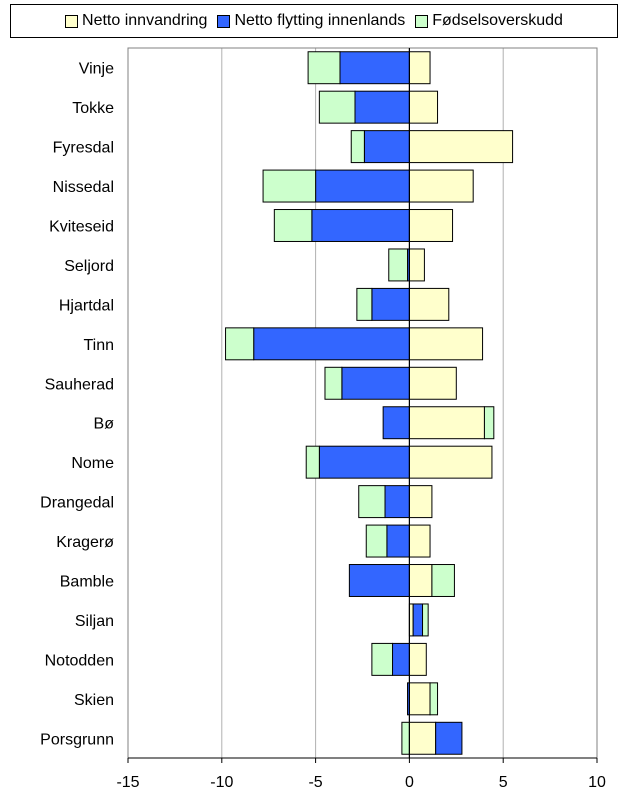 Image resolution: width=628 pixels, height=796 pixels. I want to click on x-tick-label: 0, so click(409, 782).